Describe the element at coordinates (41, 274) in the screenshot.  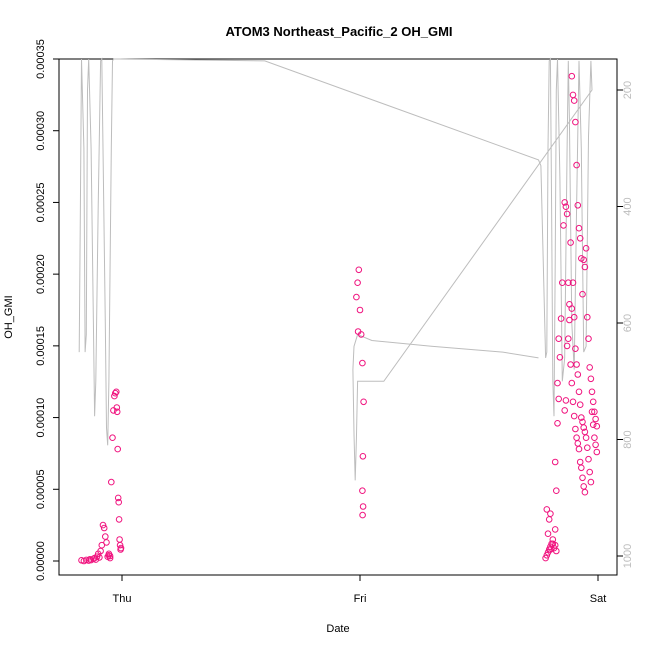
I see `y-tick-label: 0.00020` at that location.